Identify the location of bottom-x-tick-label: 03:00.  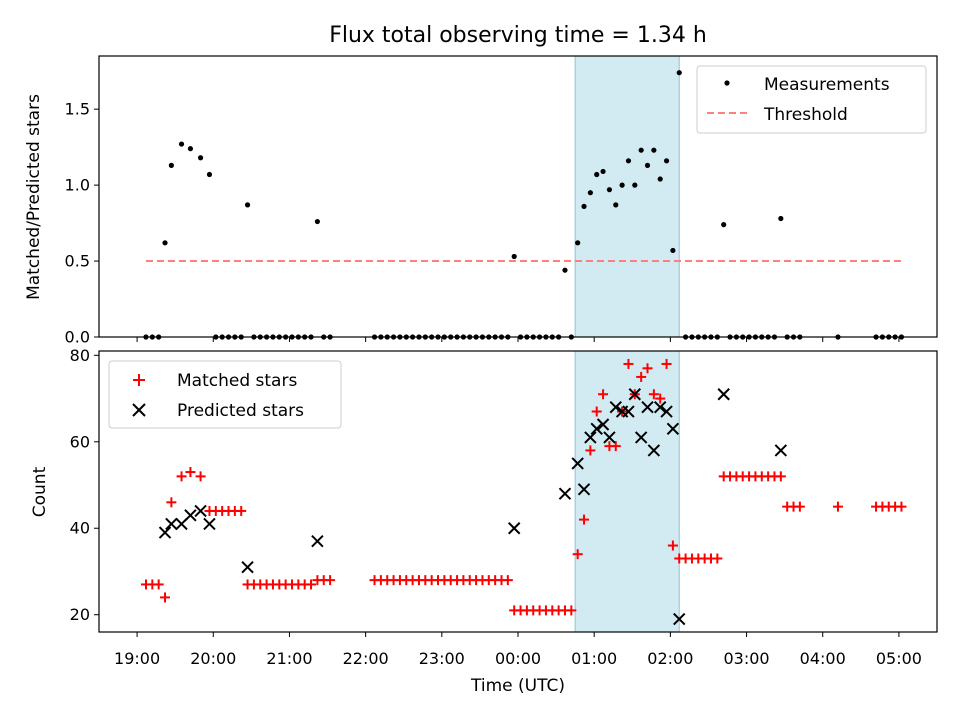
(746, 658).